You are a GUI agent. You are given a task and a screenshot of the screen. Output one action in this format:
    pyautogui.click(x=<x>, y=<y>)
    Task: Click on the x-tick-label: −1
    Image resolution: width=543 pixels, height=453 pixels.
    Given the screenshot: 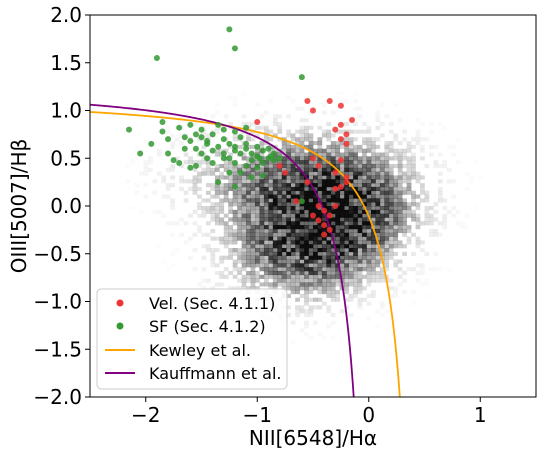 What is the action you would take?
    pyautogui.click(x=257, y=415)
    